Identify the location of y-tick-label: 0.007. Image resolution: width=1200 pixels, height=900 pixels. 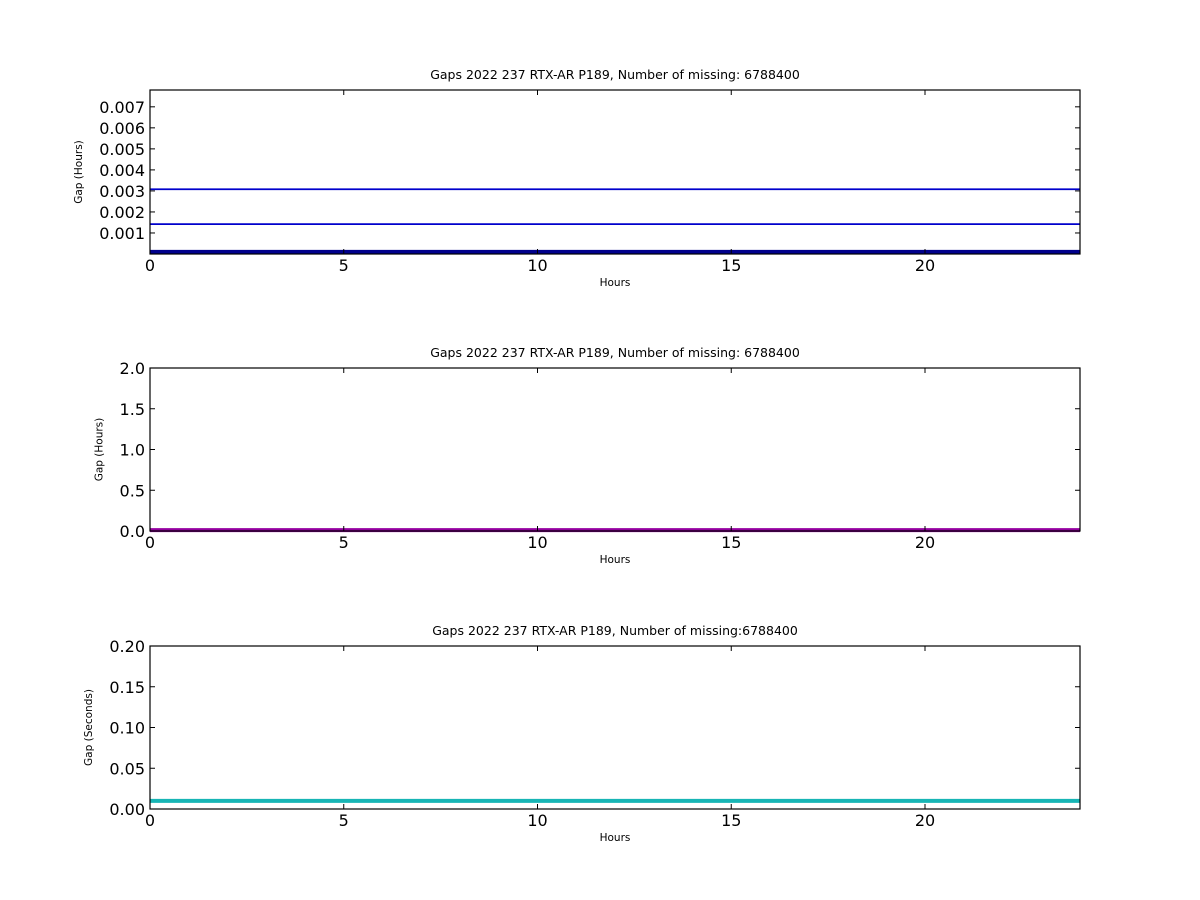
(122, 107).